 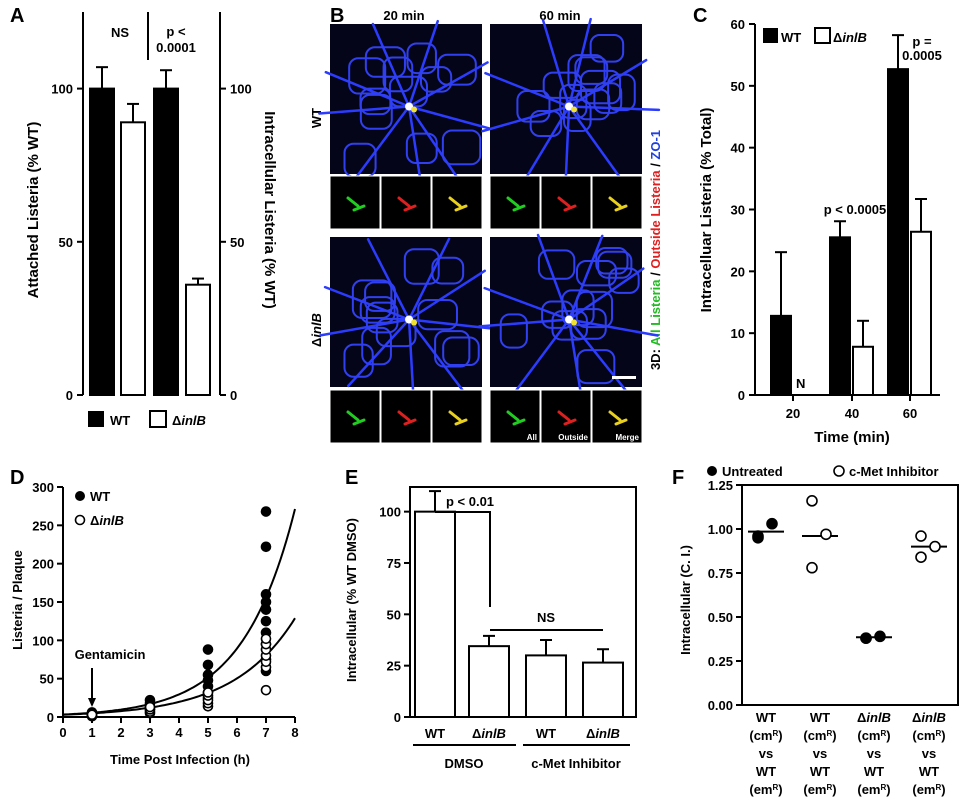 What do you see at coordinates (576, 763) in the screenshot?
I see `panel-e-group-cmet: c-Met Inhibitor` at bounding box center [576, 763].